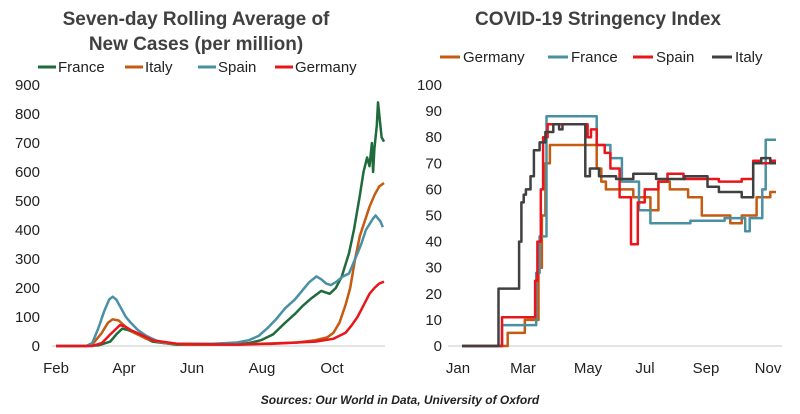 The width and height of the screenshot is (800, 414). I want to click on x-tick-label-stringency-mar: Mar, so click(523, 368).